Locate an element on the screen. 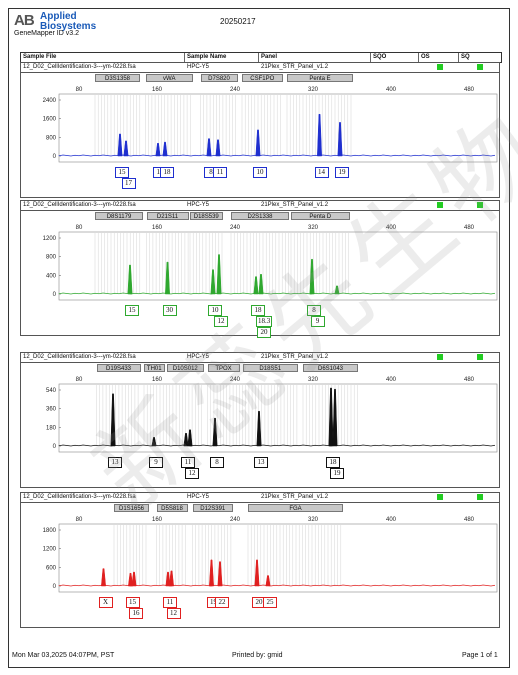 Image resolution: width=518 pixels, height=675 pixels. x-tick-label: 240 is located at coordinates (235, 228).